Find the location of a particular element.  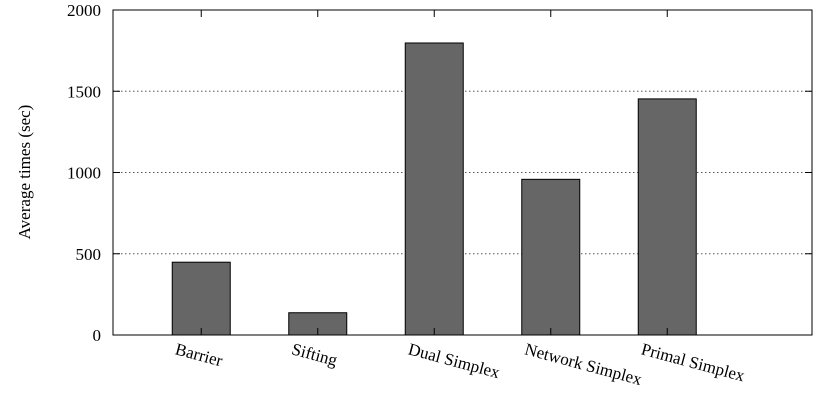

category-label: Network Simplex is located at coordinates (584, 365).